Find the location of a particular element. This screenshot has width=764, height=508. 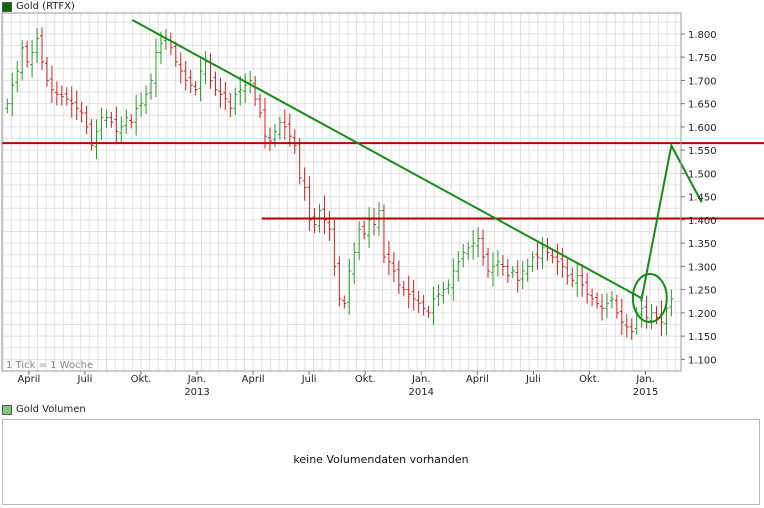

y-tick-label: 1.400 is located at coordinates (702, 221).